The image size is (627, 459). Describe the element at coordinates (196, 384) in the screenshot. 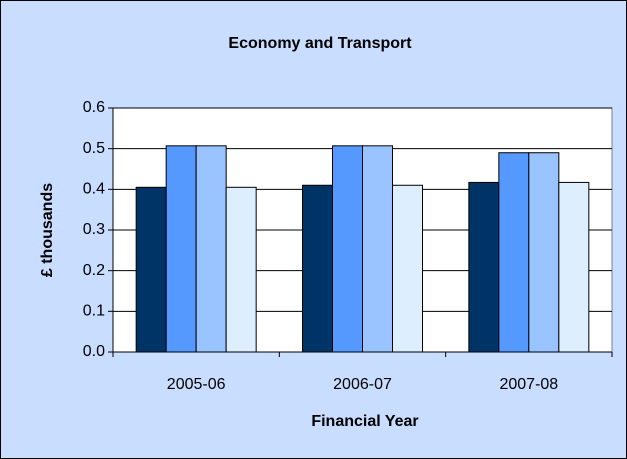

I see `x-tick-label: 2005-06` at that location.